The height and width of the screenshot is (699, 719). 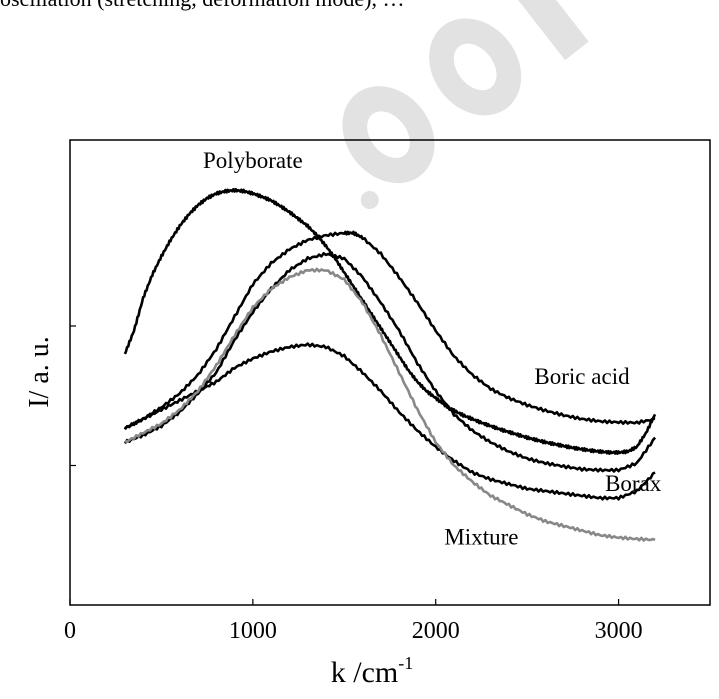 I want to click on y-axis-title: I/ a. u., so click(x=39, y=372).